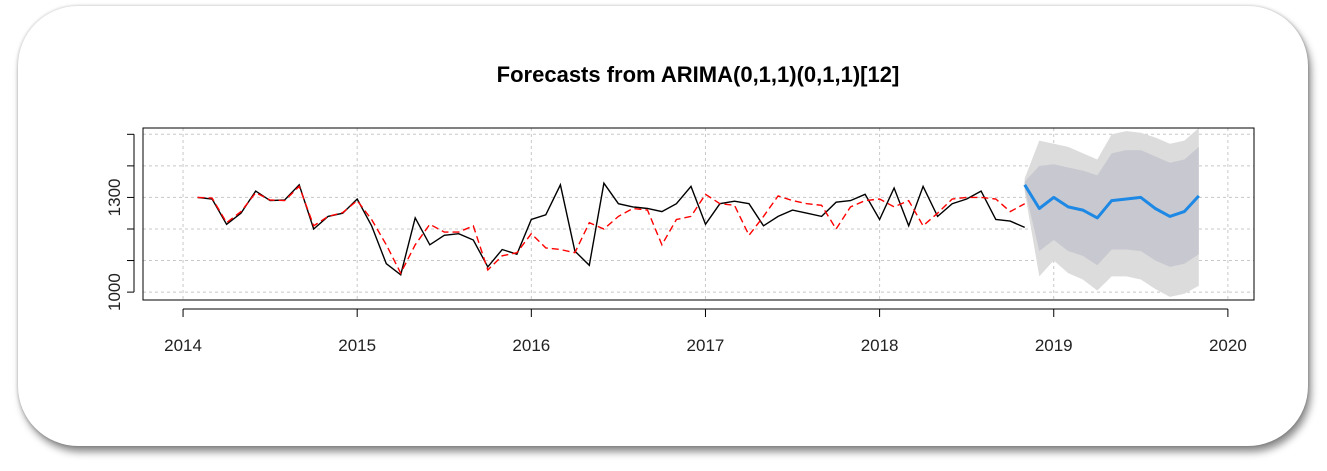 The width and height of the screenshot is (1327, 471). I want to click on forecast-series-line, so click(1111, 202).